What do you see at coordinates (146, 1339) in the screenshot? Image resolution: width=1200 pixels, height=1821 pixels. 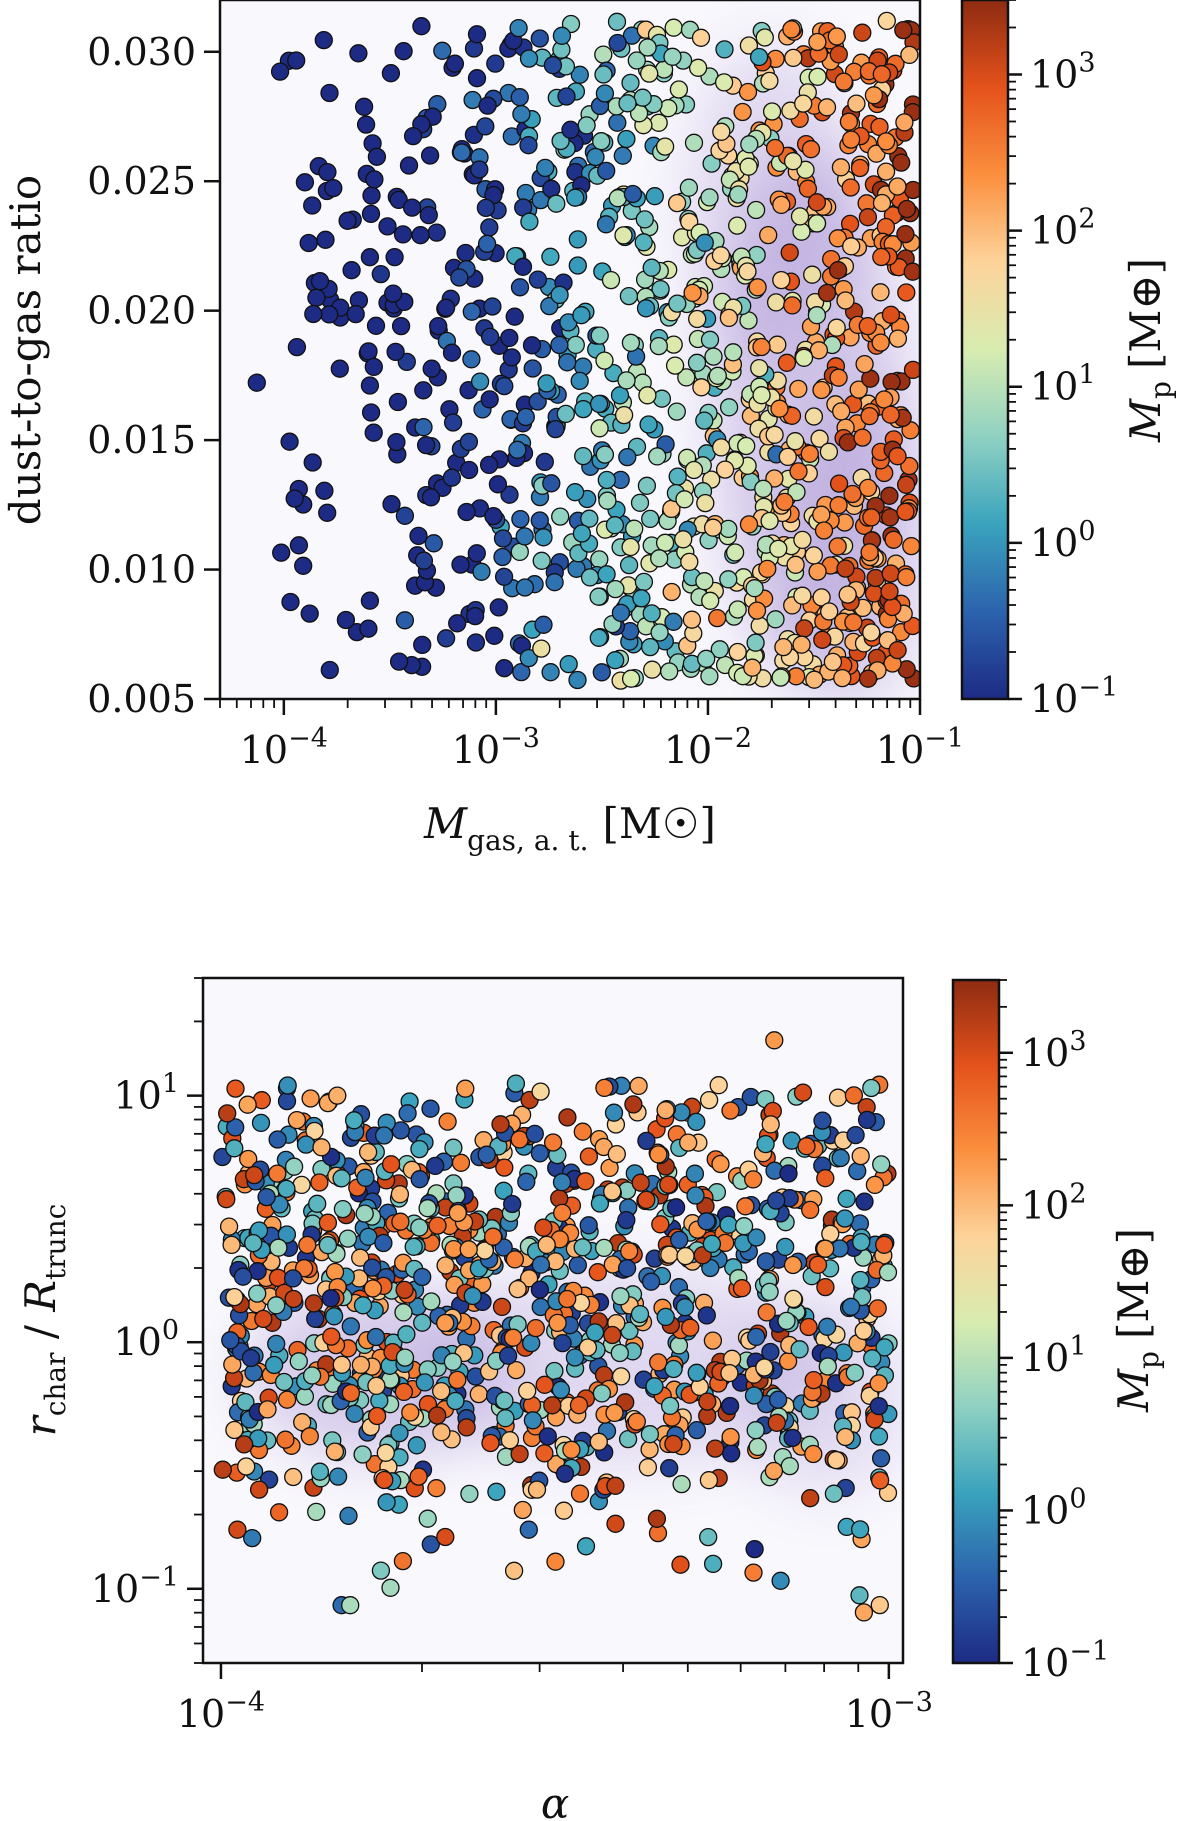 I see `y-tick-label: 100` at bounding box center [146, 1339].